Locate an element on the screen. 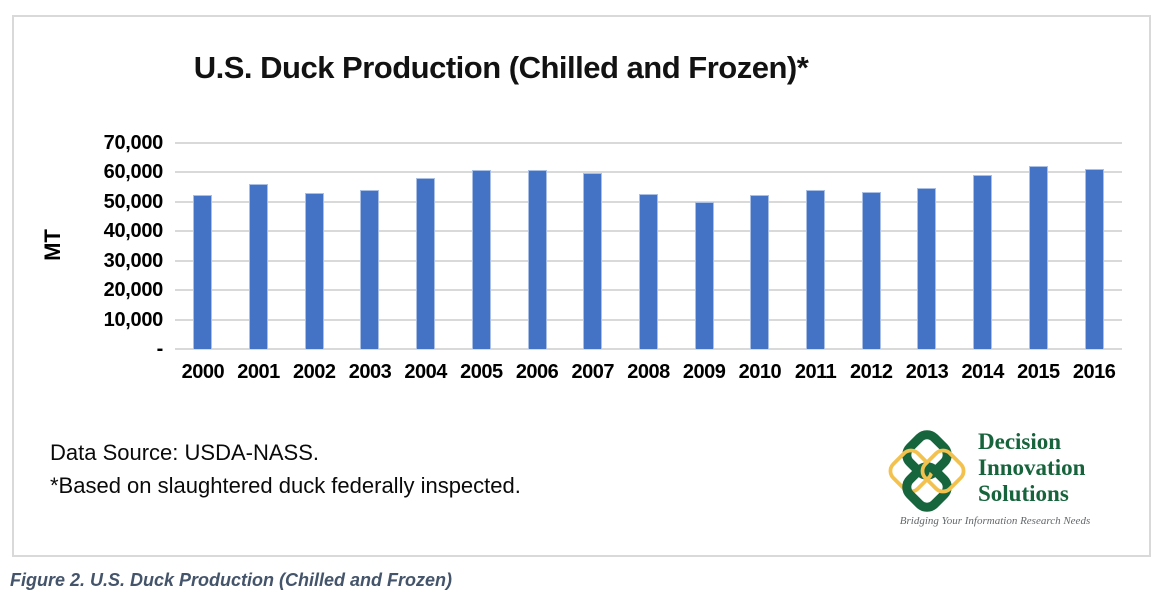 This screenshot has width=1172, height=605. xtick-2004: 2004 is located at coordinates (425, 372).